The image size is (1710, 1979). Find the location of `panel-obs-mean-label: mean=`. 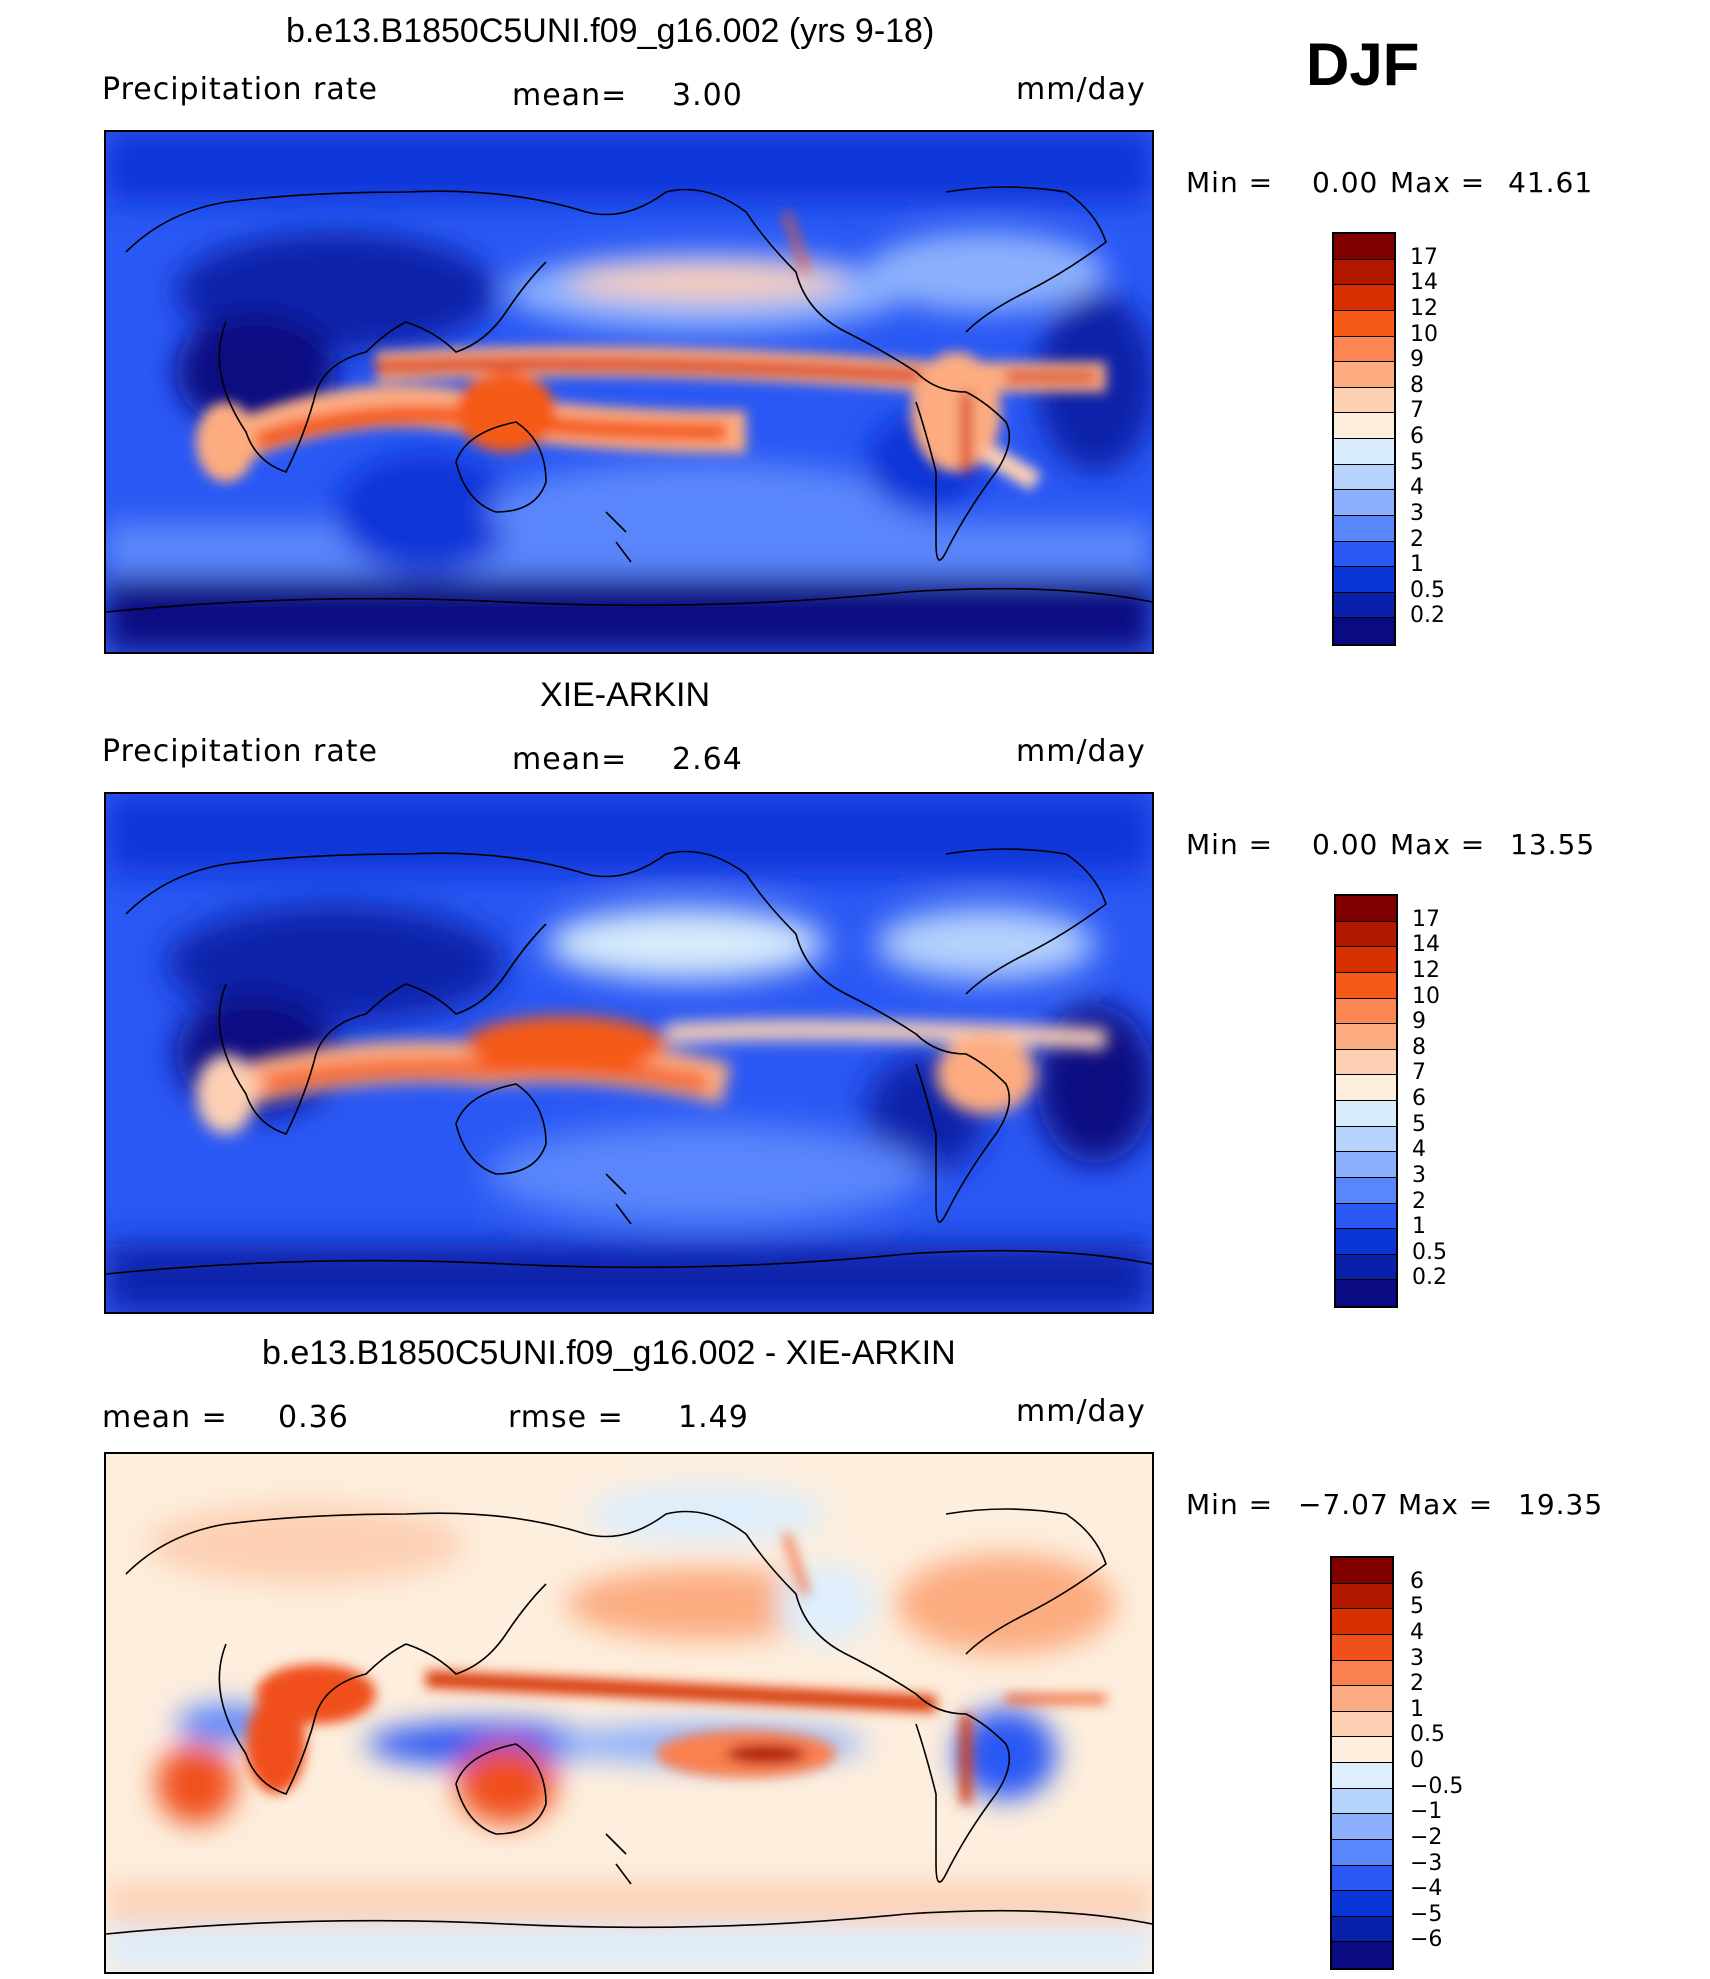

panel-obs-mean-label: mean= is located at coordinates (570, 759).